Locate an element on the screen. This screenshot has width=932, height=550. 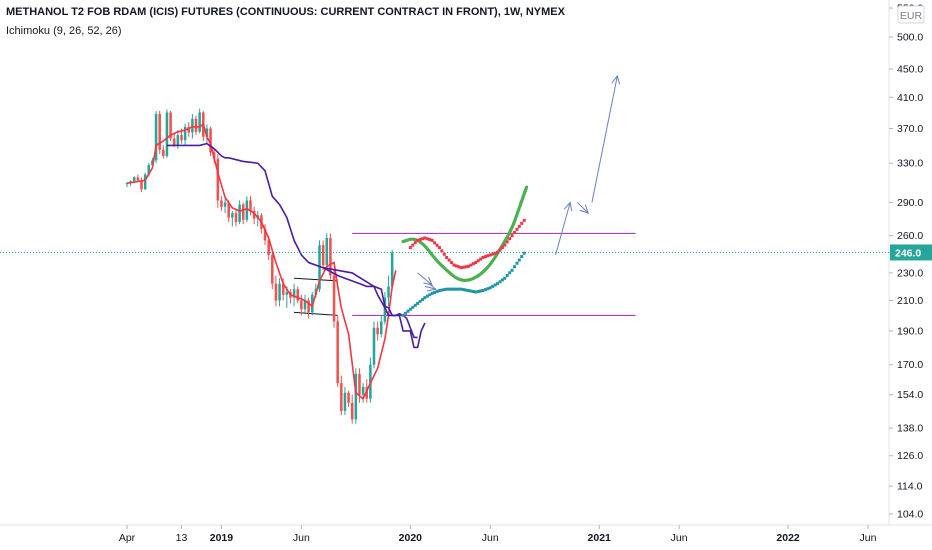
y-tick-label: 450.0 is located at coordinates (910, 70).